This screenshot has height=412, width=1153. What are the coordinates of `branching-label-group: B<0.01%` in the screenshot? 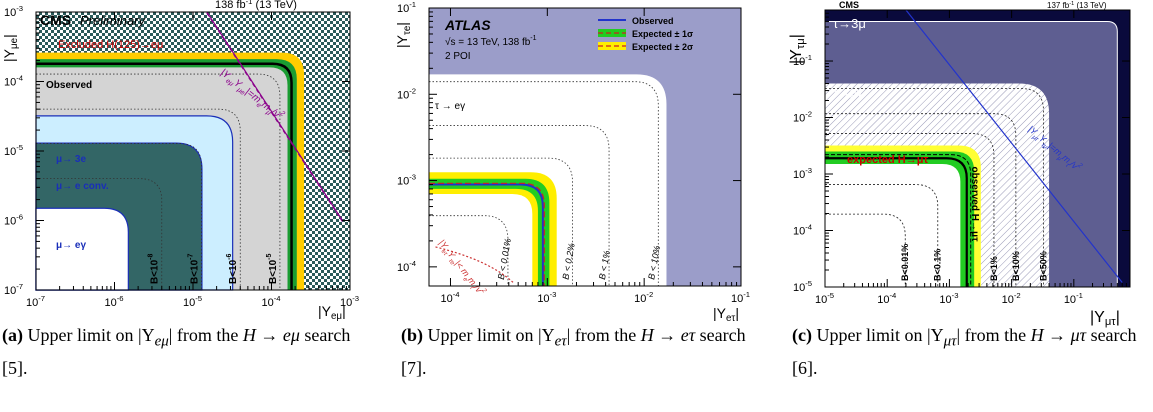 It's located at (905, 262).